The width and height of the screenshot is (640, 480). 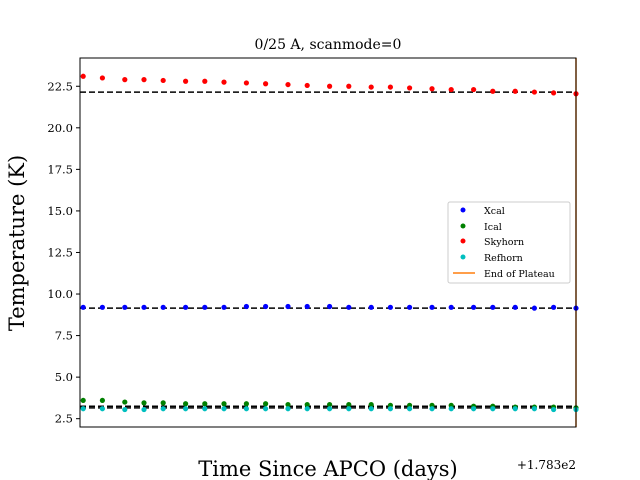 I want to click on legend-label-refhorn: Refhorn, so click(x=503, y=258).